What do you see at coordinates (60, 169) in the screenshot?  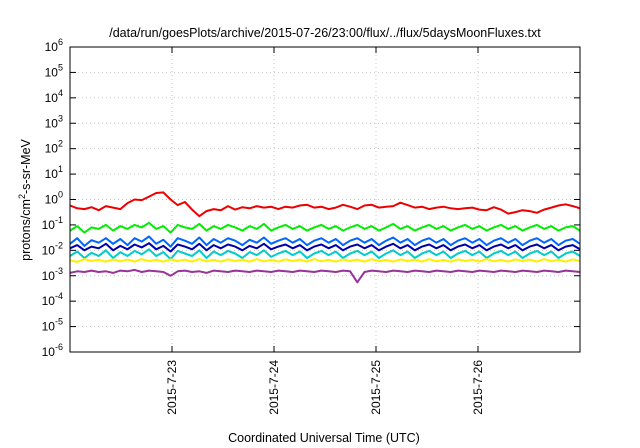 I see `y-tick-exponent: 1` at bounding box center [60, 169].